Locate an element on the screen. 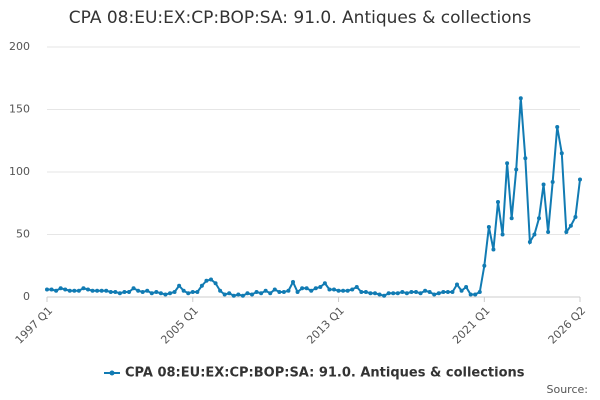 The width and height of the screenshot is (600, 400). x-tick-label: 1997 Q1 is located at coordinates (34, 325).